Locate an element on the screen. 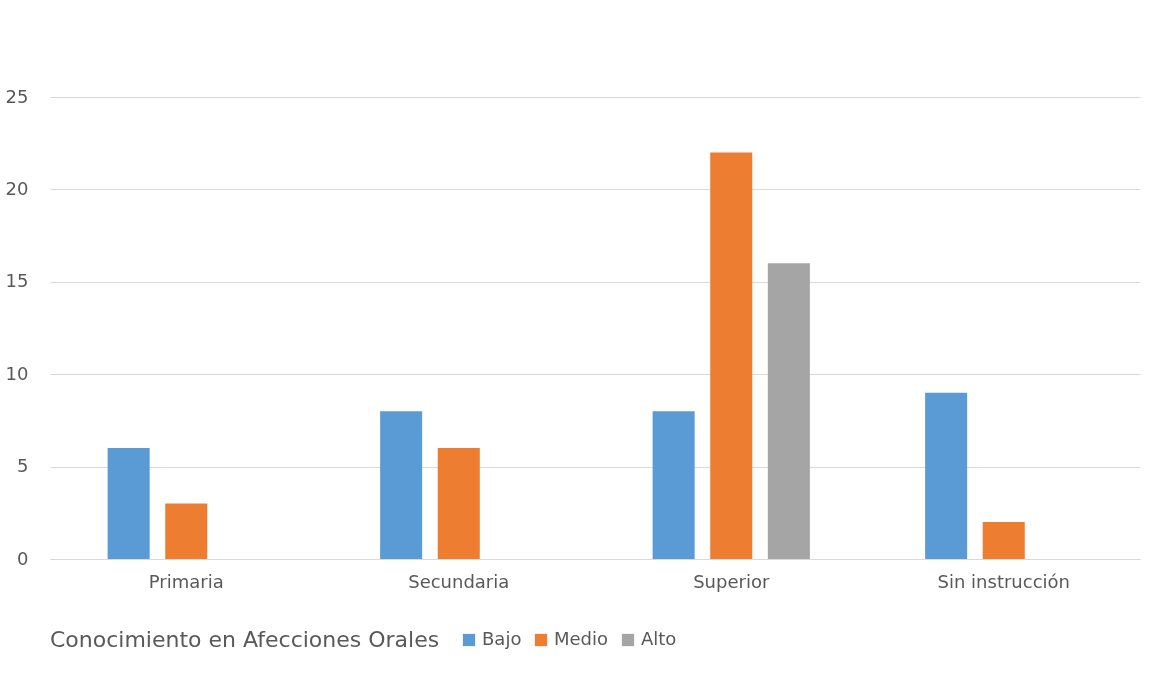 The image size is (1172, 677). y-tick-label: 25 is located at coordinates (17, 96).